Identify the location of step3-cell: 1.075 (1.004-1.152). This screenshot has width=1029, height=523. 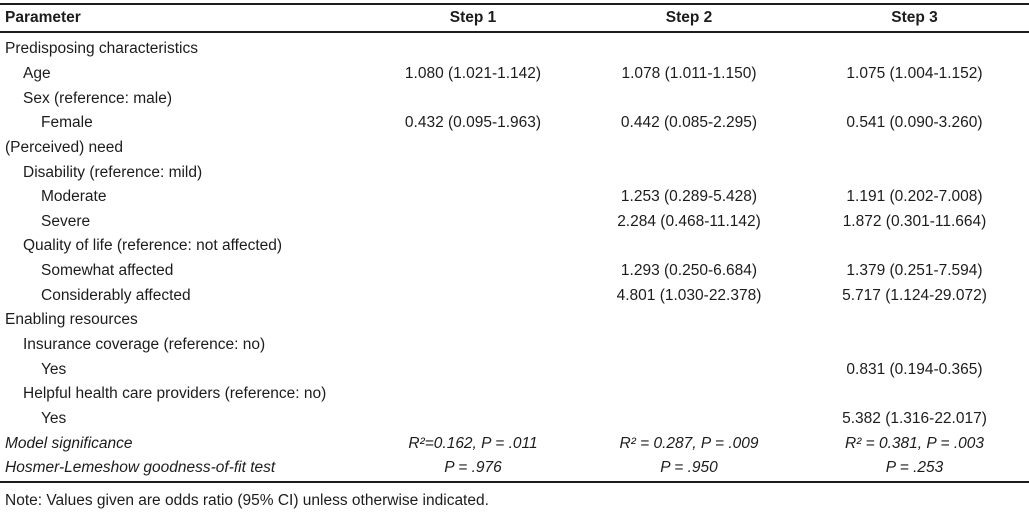
(914, 73).